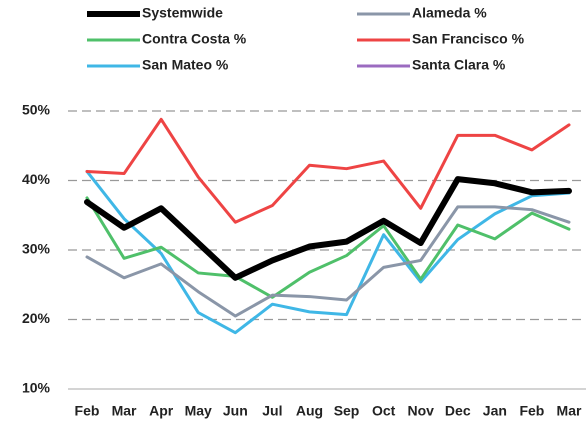 The image size is (586, 428). Describe the element at coordinates (468, 39) in the screenshot. I see `legend-label: San Francisco %` at that location.